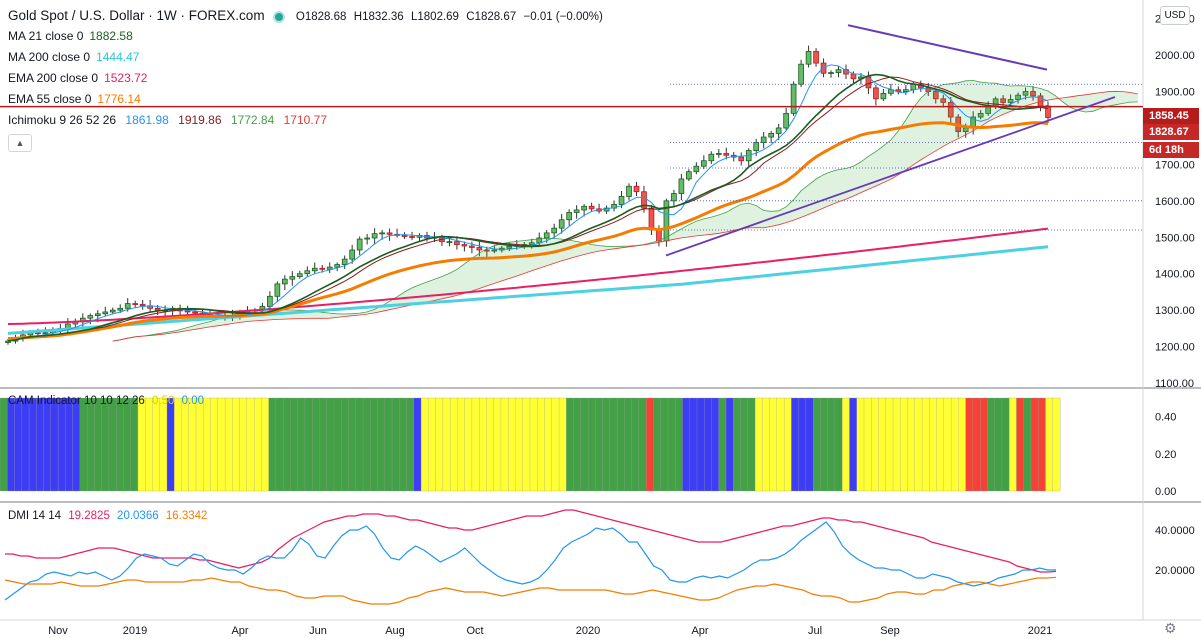 The width and height of the screenshot is (1201, 639). Describe the element at coordinates (1165, 492) in the screenshot. I see `cam-tick-label: 0.00` at that location.